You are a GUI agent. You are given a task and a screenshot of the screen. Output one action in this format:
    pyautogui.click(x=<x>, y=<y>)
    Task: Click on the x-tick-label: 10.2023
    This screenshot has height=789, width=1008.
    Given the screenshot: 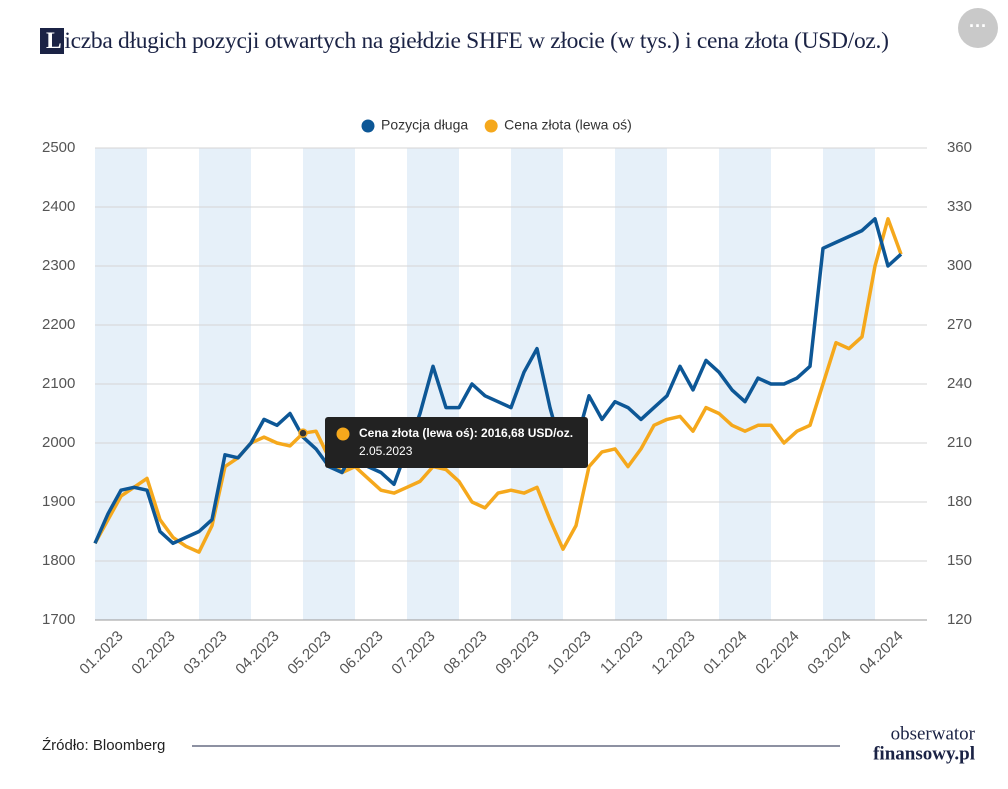 What is the action you would take?
    pyautogui.click(x=569, y=653)
    